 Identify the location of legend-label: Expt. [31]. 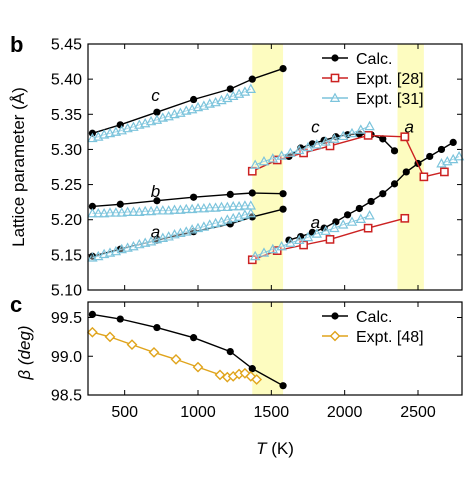
(390, 99).